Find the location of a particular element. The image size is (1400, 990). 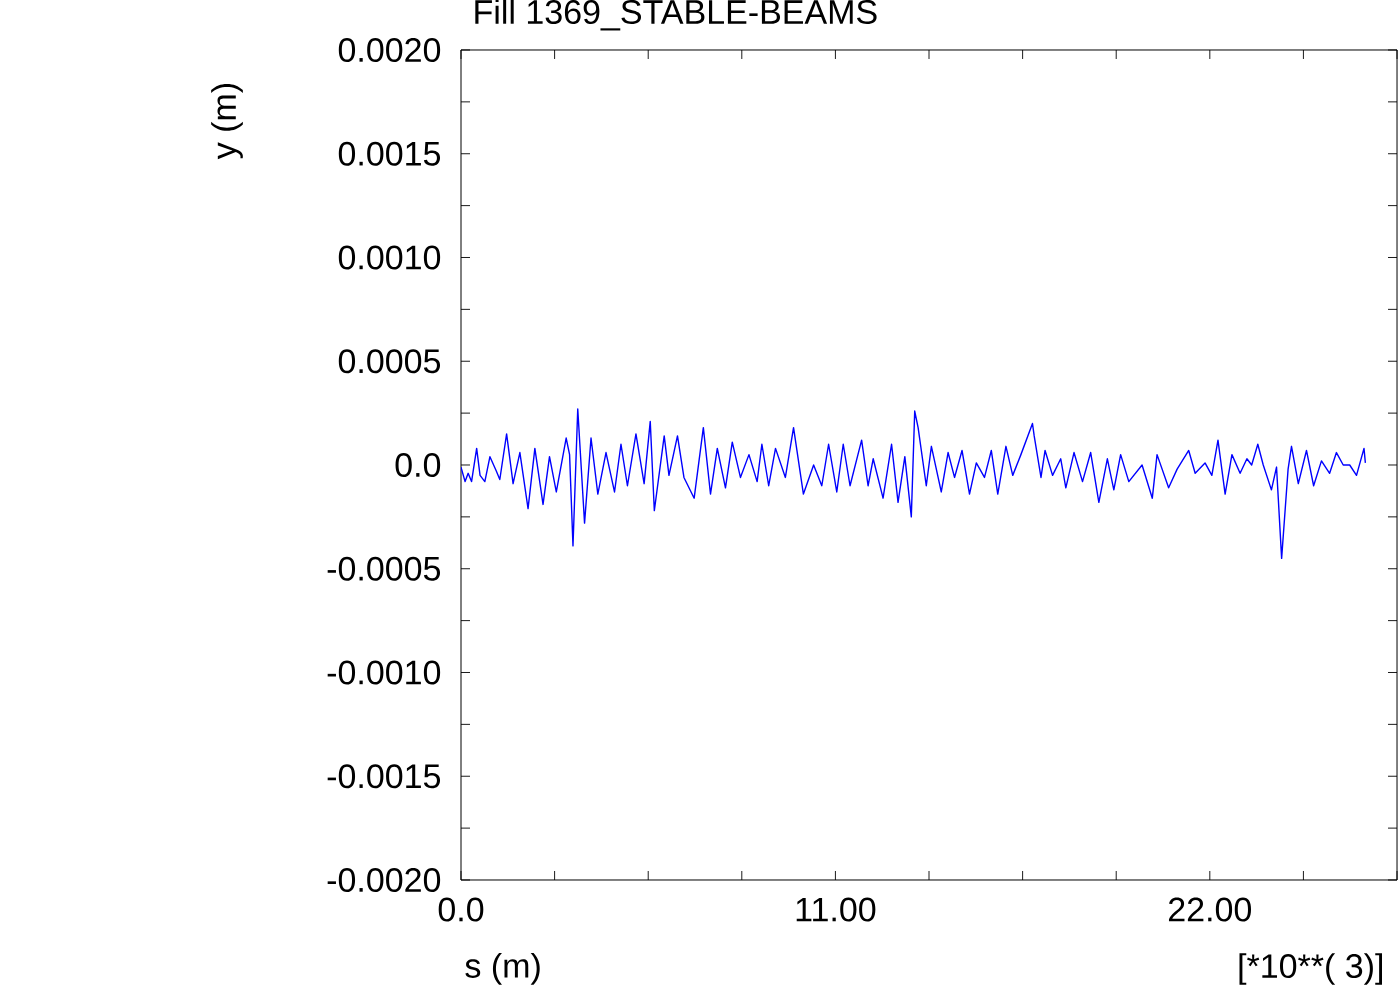

y-tick-label: -0.0005 is located at coordinates (384, 568).